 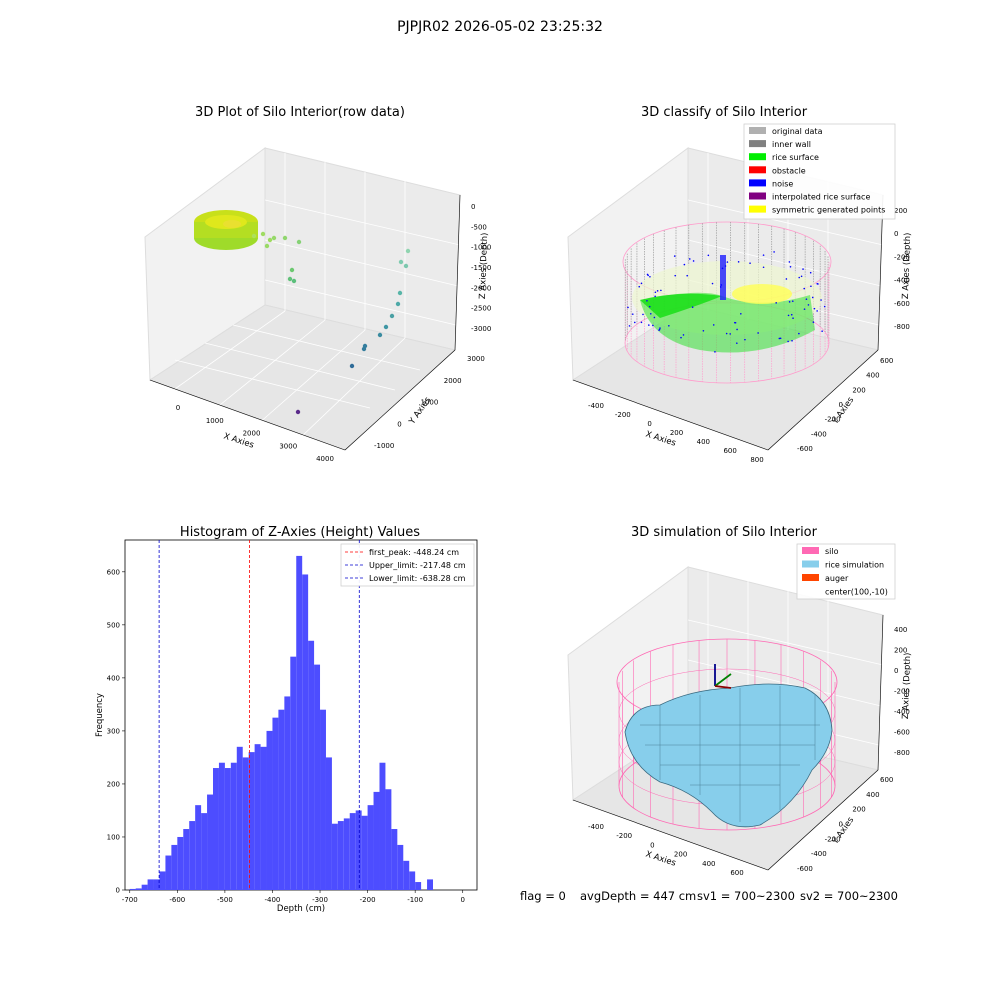 What do you see at coordinates (708, 864) in the screenshot?
I see `simulation-x-tick-label: 400` at bounding box center [708, 864].